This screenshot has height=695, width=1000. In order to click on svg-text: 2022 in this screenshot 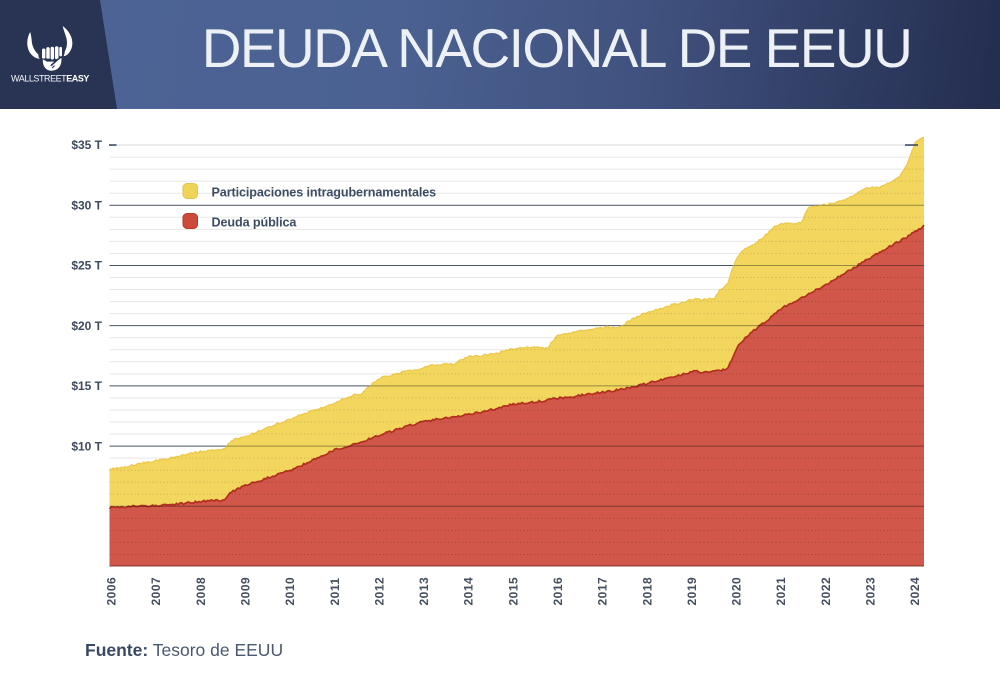, I will do `click(826, 591)`.